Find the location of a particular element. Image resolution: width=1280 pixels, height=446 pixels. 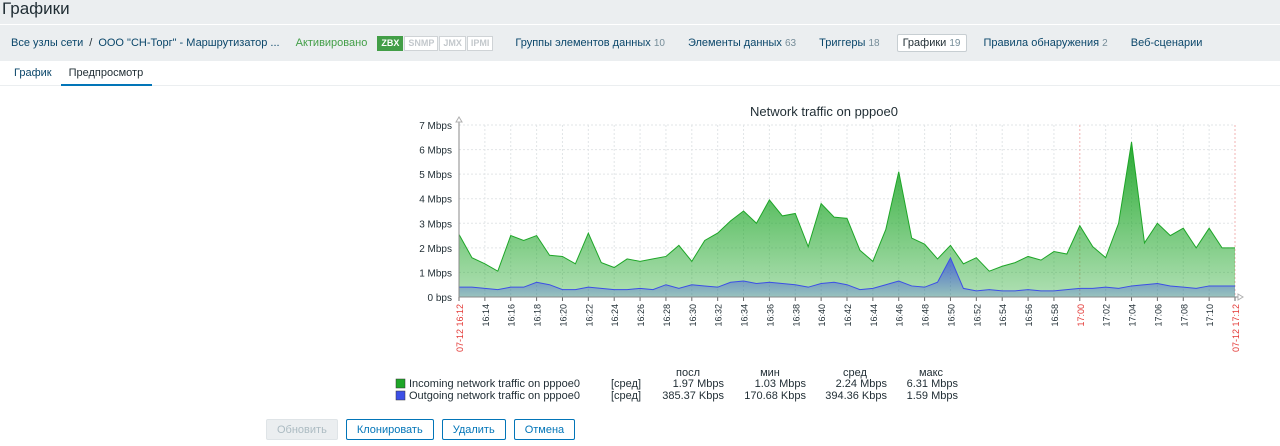

y-tick-label: 3 Mbps is located at coordinates (435, 224).